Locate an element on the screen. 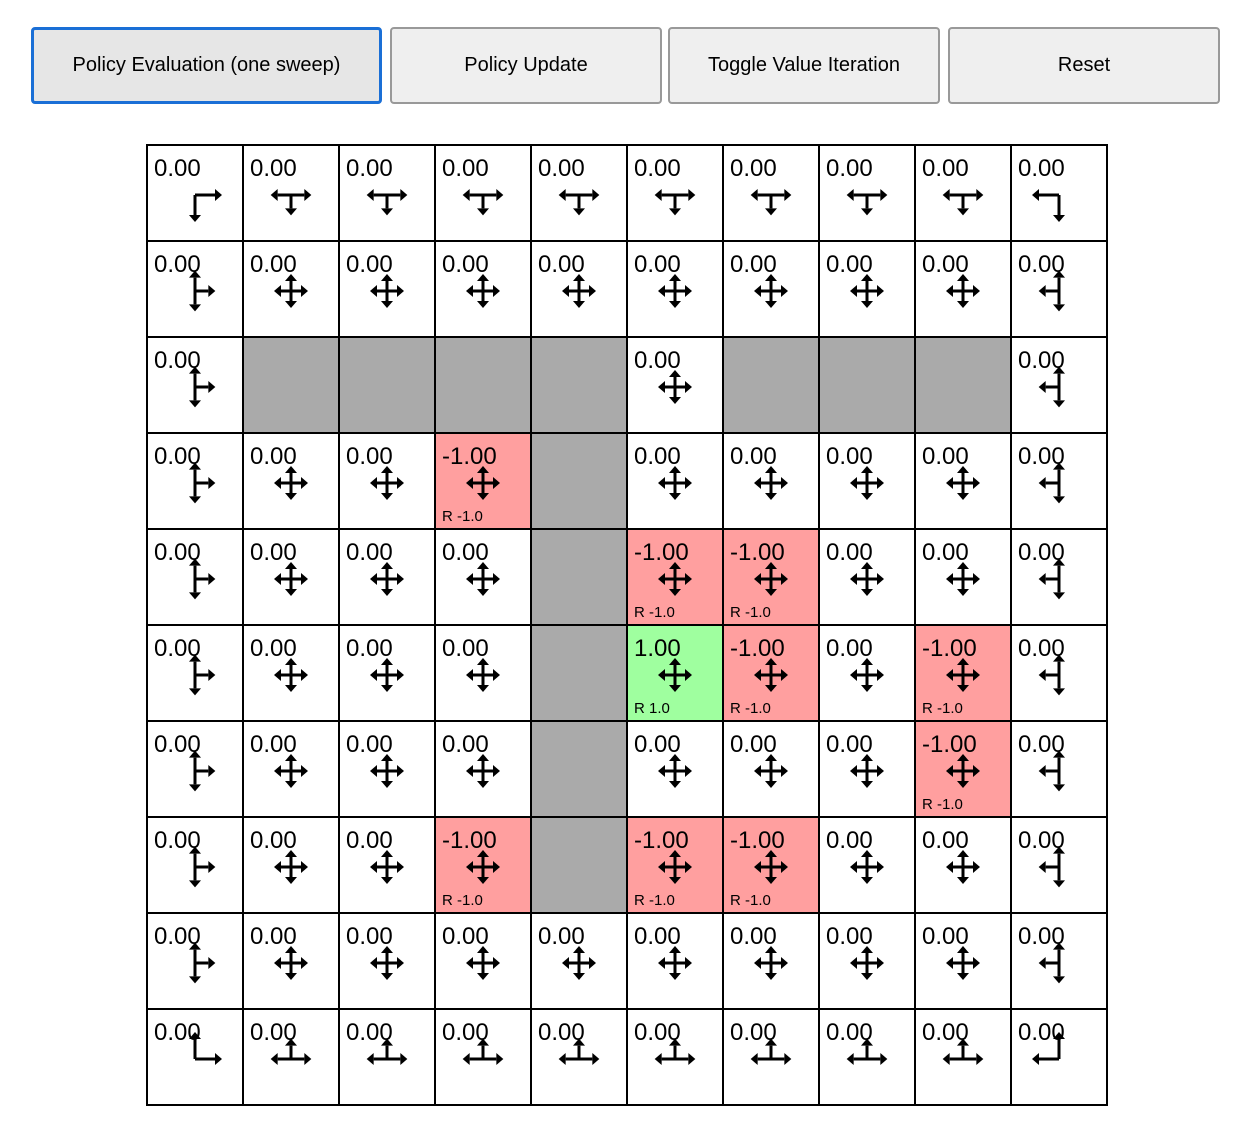 This screenshot has width=1248, height=1128. toggle-value-iteration-button: Toggle Value Iteration is located at coordinates (804, 65).